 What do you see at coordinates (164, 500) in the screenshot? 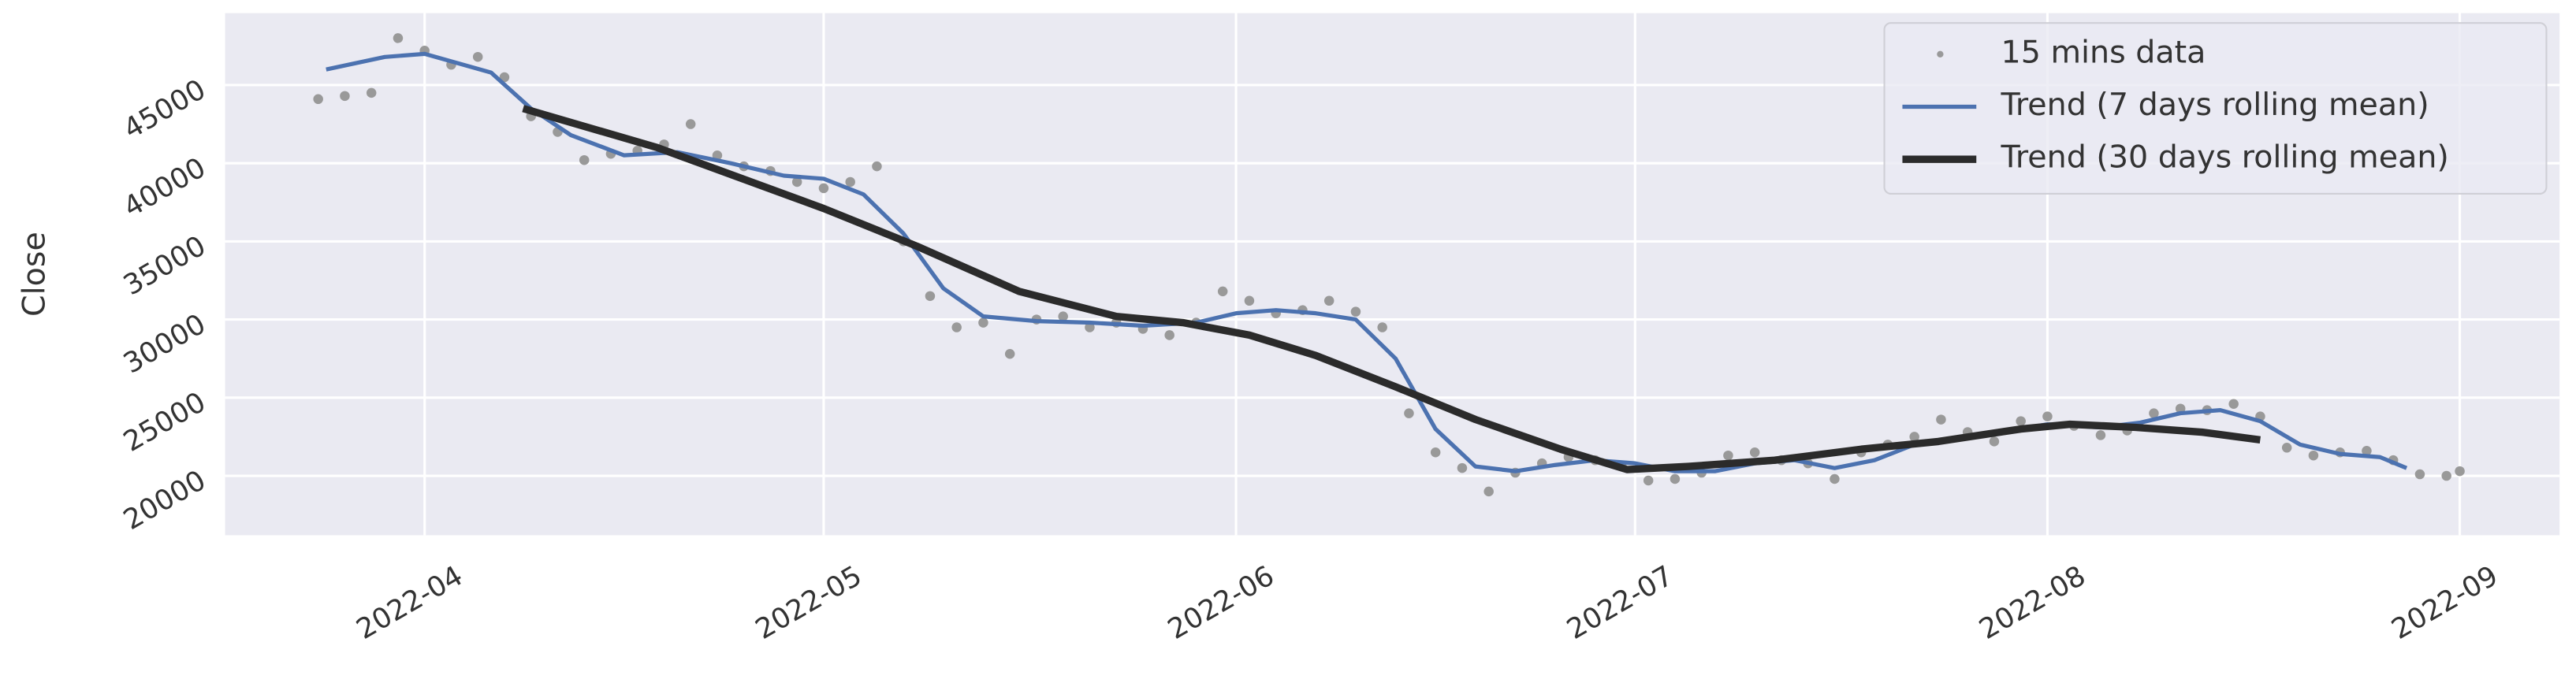
I see `y-tick-label: 20000` at bounding box center [164, 500].